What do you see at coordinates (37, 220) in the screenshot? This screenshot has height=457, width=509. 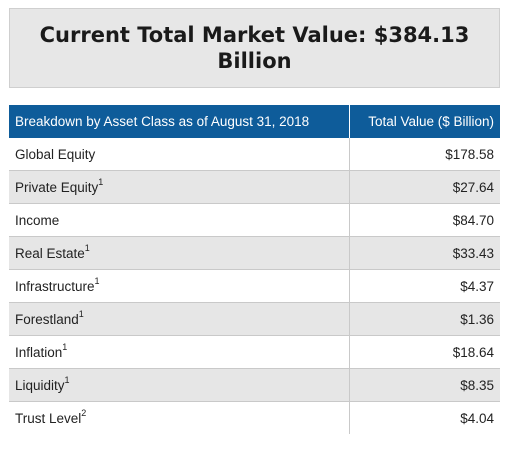 I see `asset-class-label: Income` at bounding box center [37, 220].